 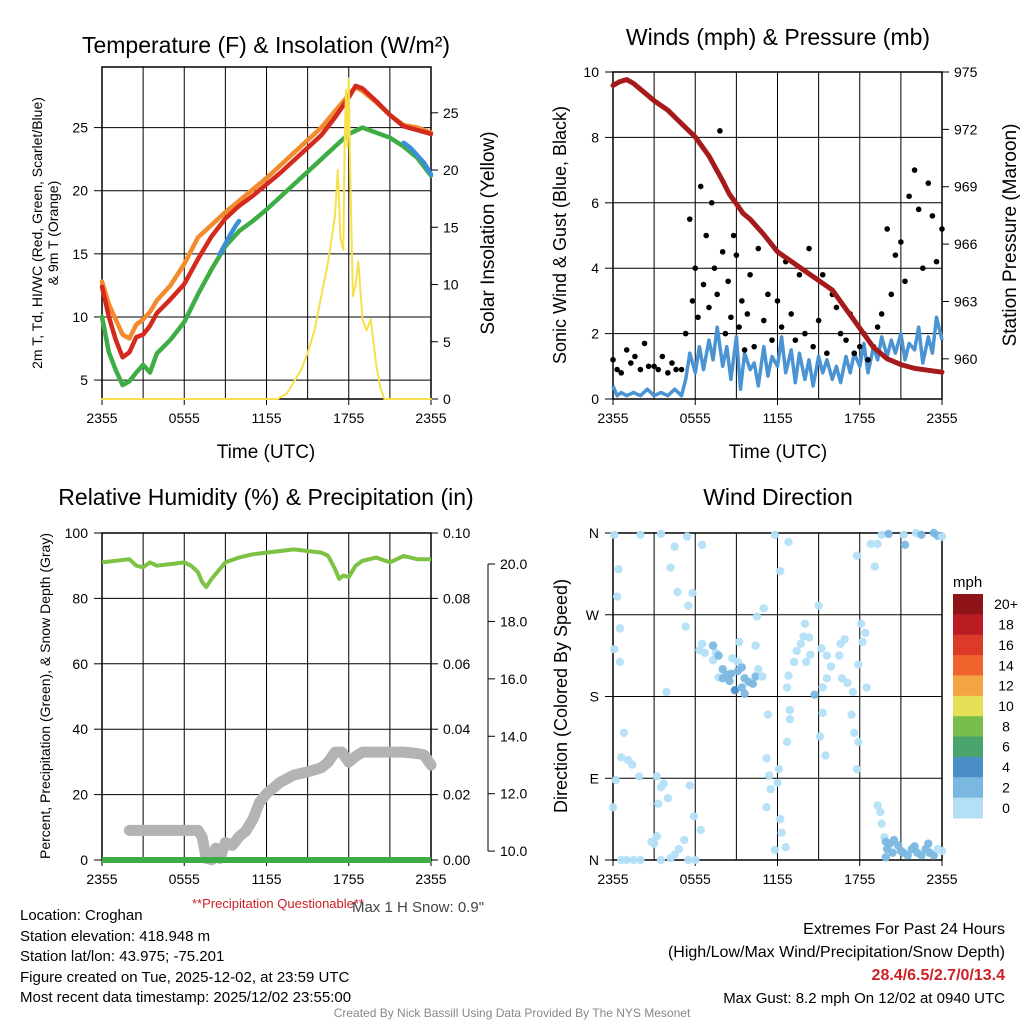 I want to click on extremes-values: 28.4/6.5/2.7/0/13.4, so click(x=938, y=975).